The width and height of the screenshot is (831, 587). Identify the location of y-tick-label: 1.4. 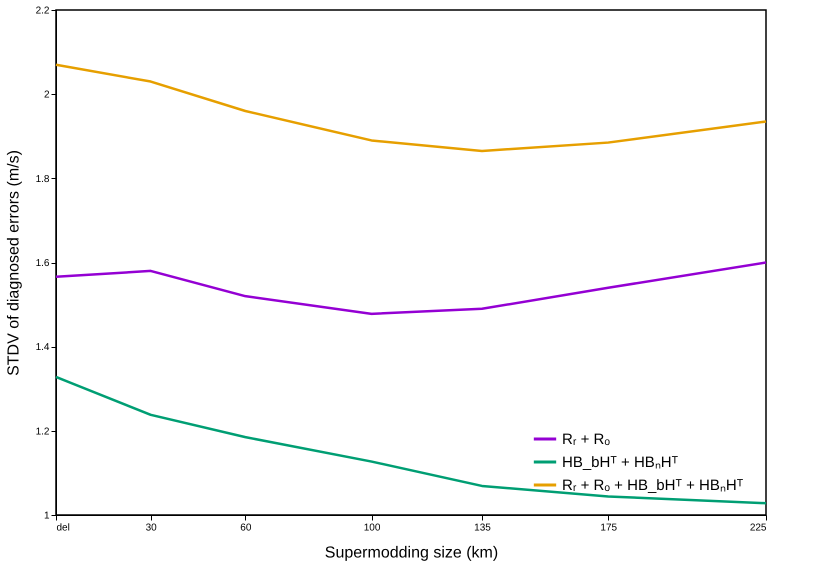
(43, 348).